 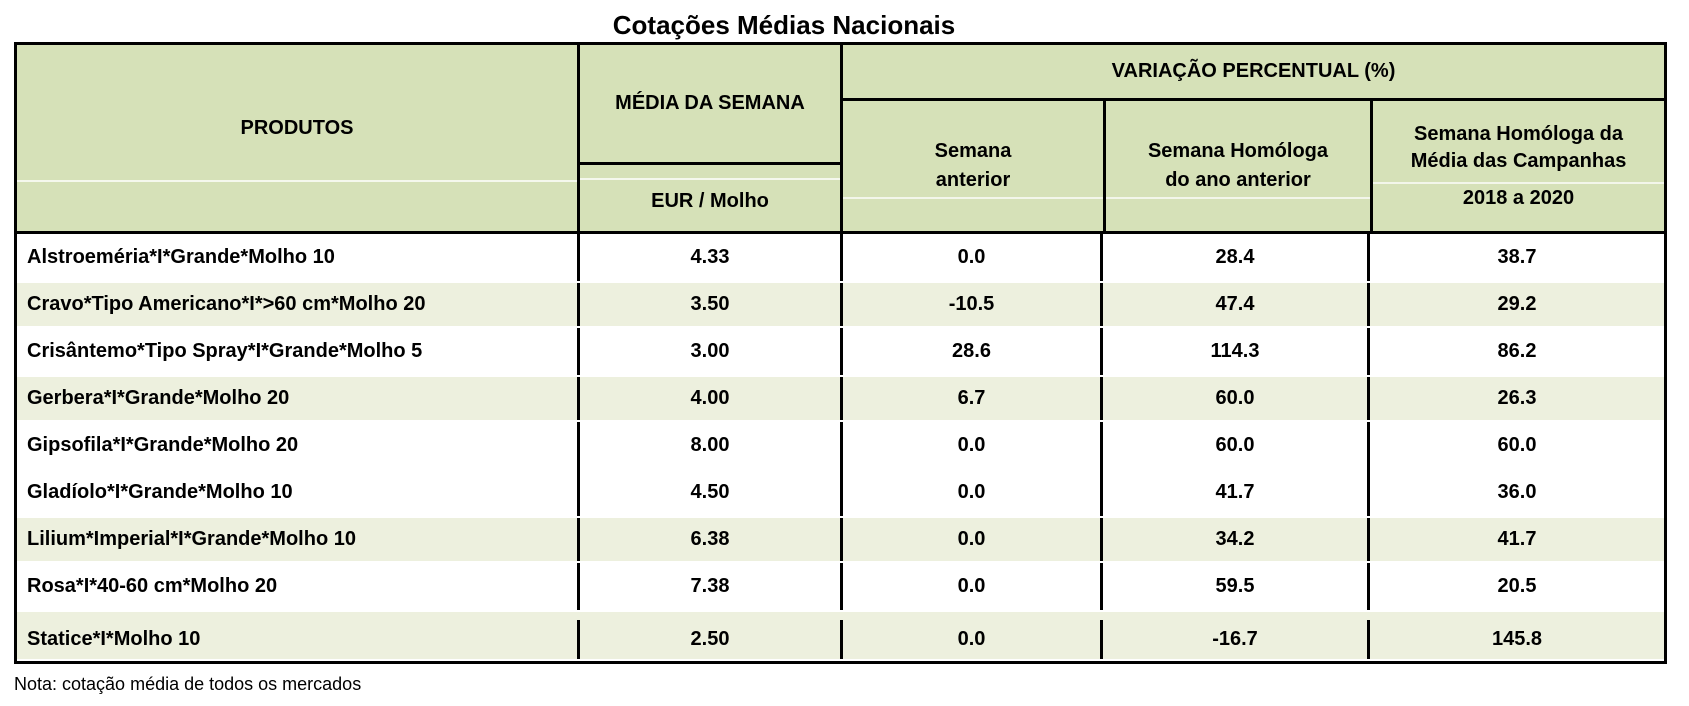 What do you see at coordinates (708, 539) in the screenshot?
I see `media-semana-cell: 6.38` at bounding box center [708, 539].